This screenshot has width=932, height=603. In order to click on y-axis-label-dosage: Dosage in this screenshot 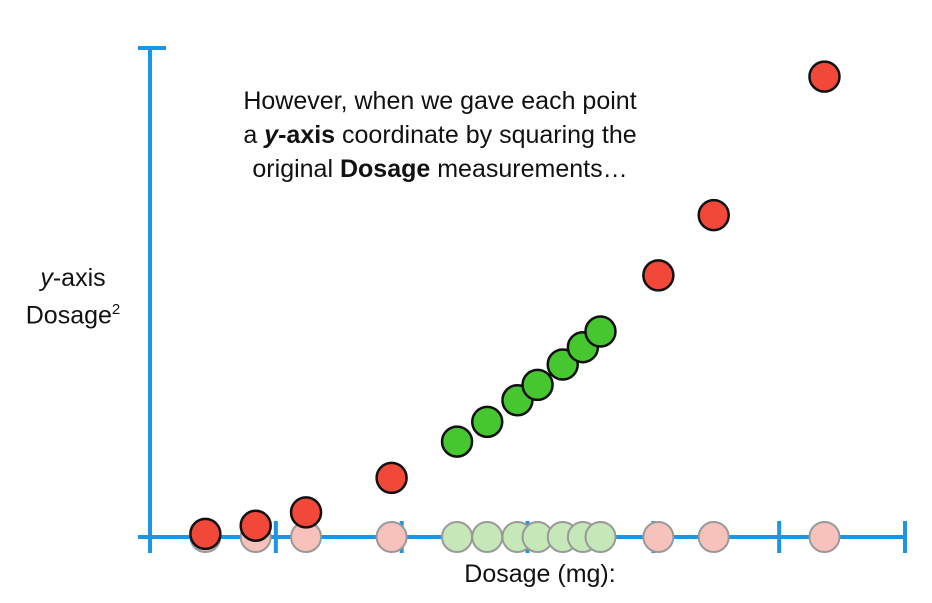, I will do `click(68, 315)`.